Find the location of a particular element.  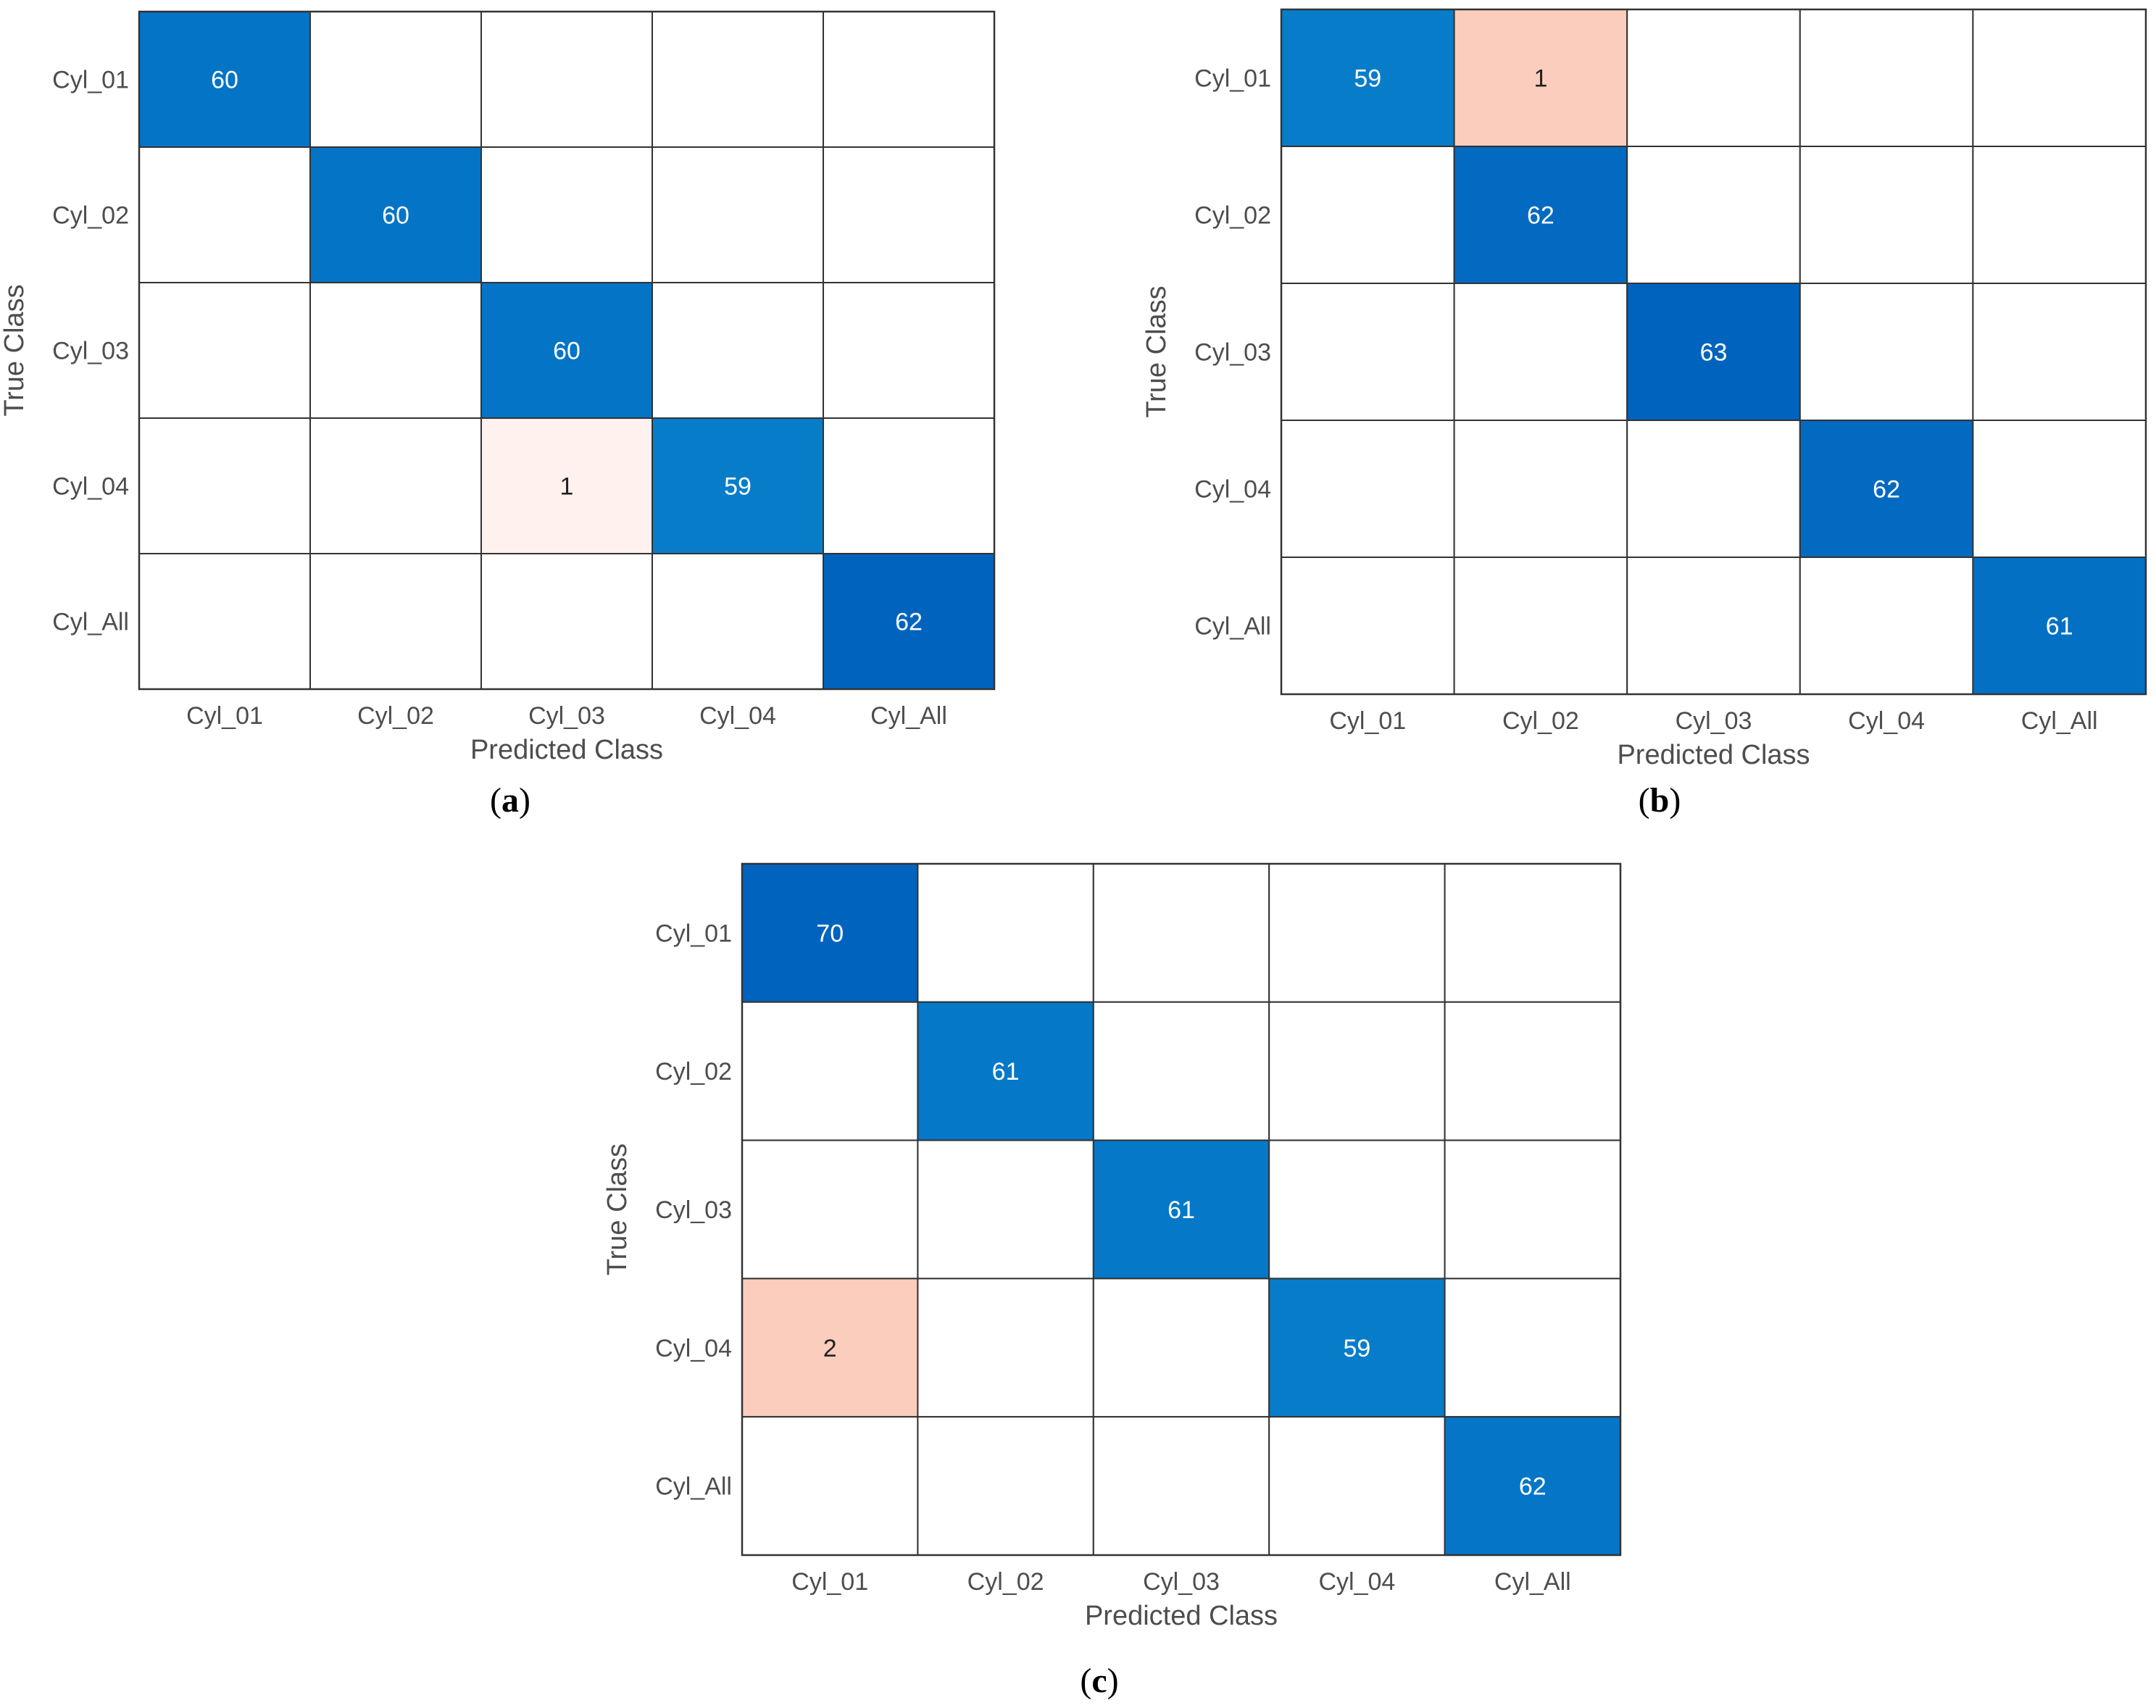

cell-value: 70 is located at coordinates (830, 933).